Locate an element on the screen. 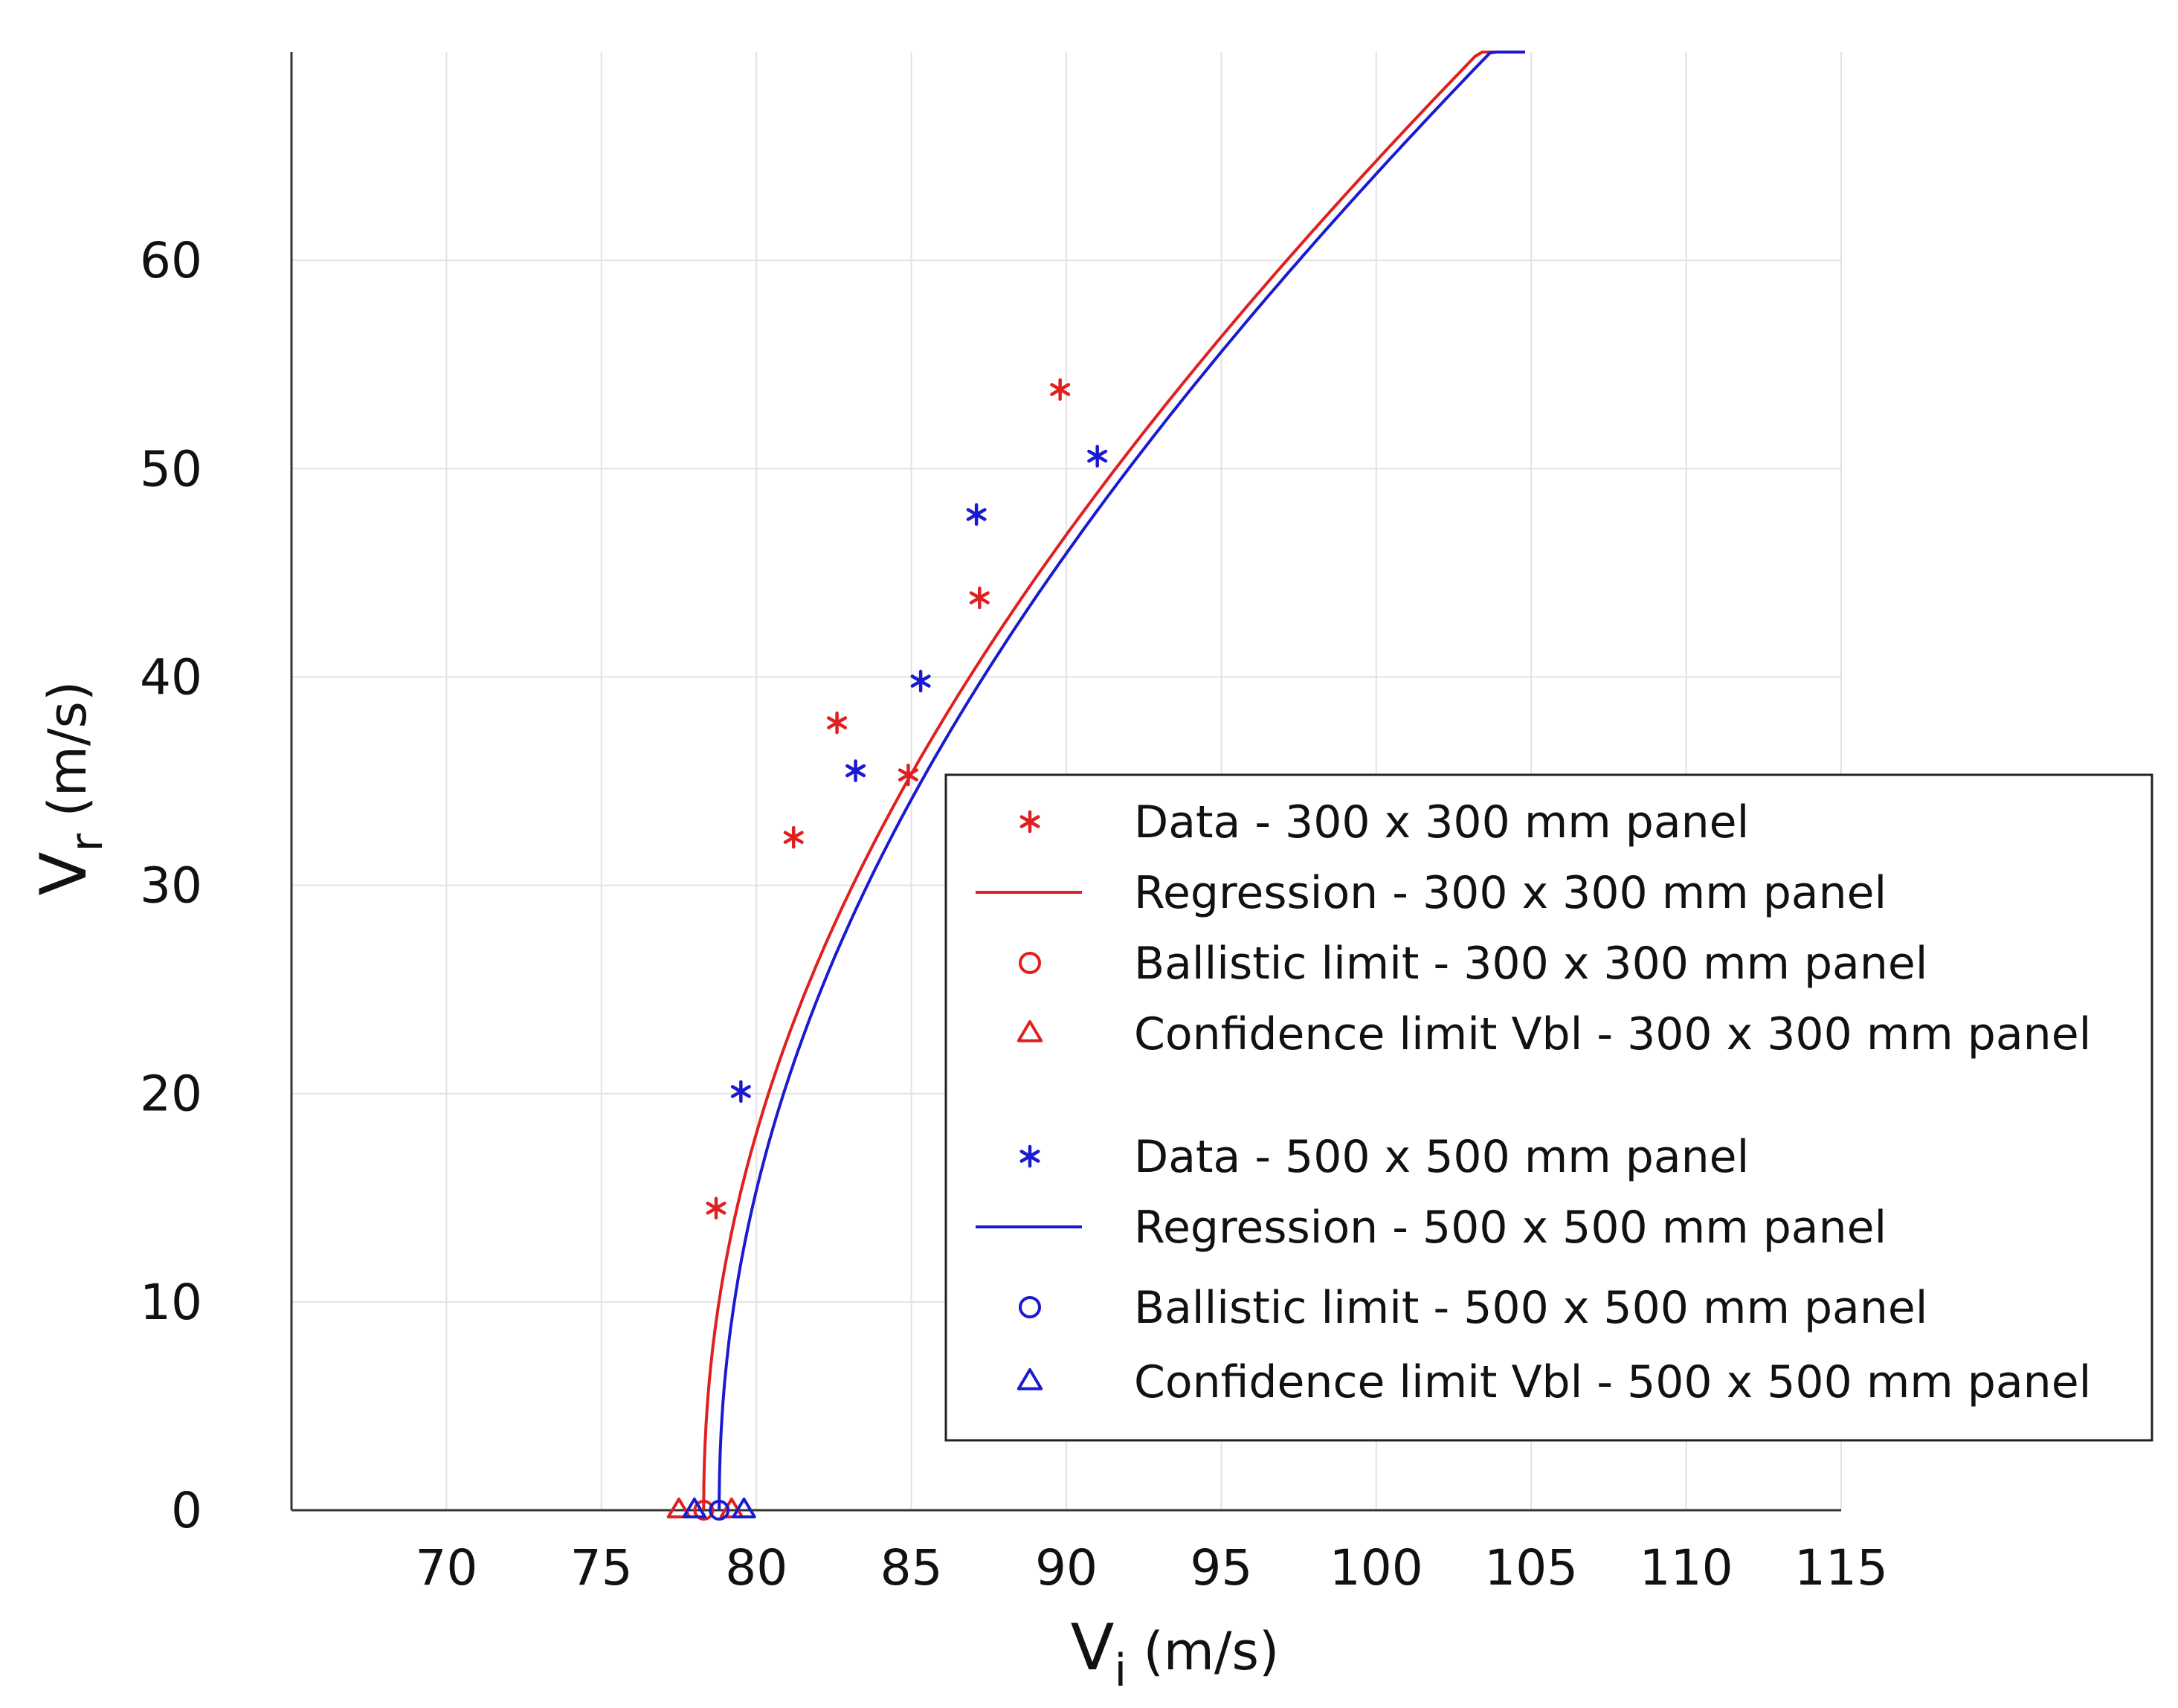 This screenshot has height=1708, width=2178. x-tick-label: 110 is located at coordinates (1686, 1567).